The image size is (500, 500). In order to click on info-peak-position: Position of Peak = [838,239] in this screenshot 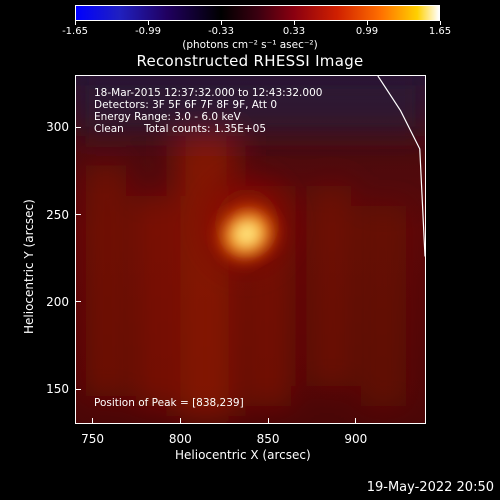, I will do `click(169, 403)`.